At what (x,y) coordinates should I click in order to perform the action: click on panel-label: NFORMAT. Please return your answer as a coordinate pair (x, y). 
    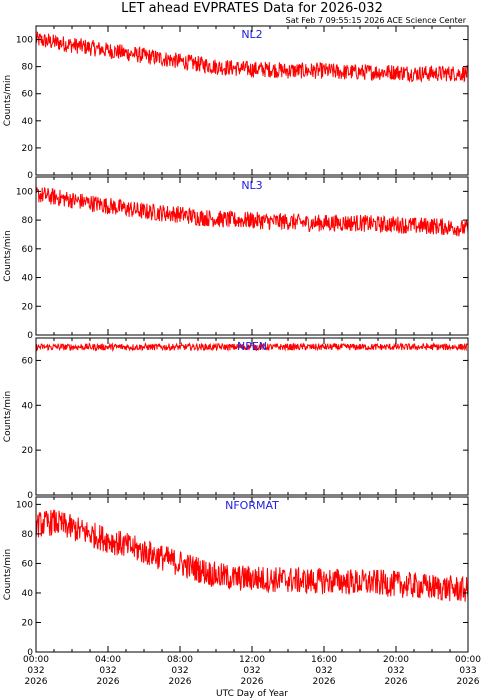
    Looking at the image, I should click on (252, 505).